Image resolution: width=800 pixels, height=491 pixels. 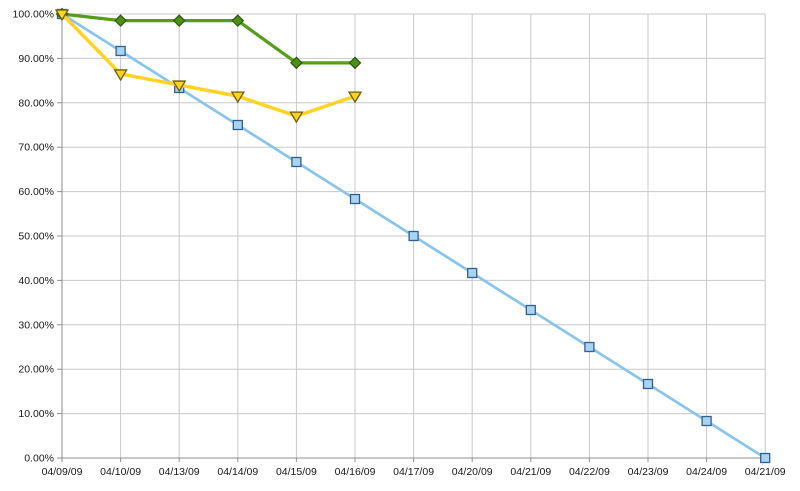 I want to click on y-axis-tick-label: 80.00%, so click(x=36, y=103).